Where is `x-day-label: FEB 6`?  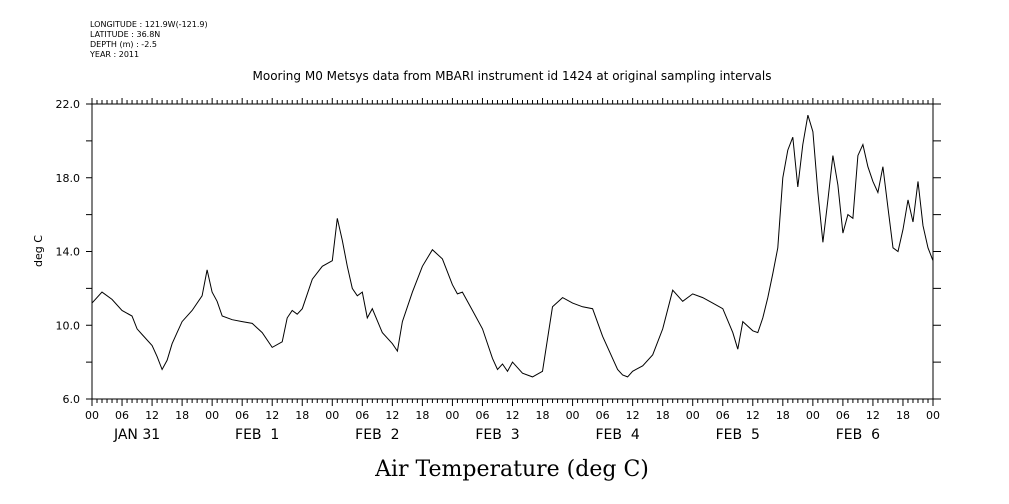 x-day-label: FEB 6 is located at coordinates (858, 435).